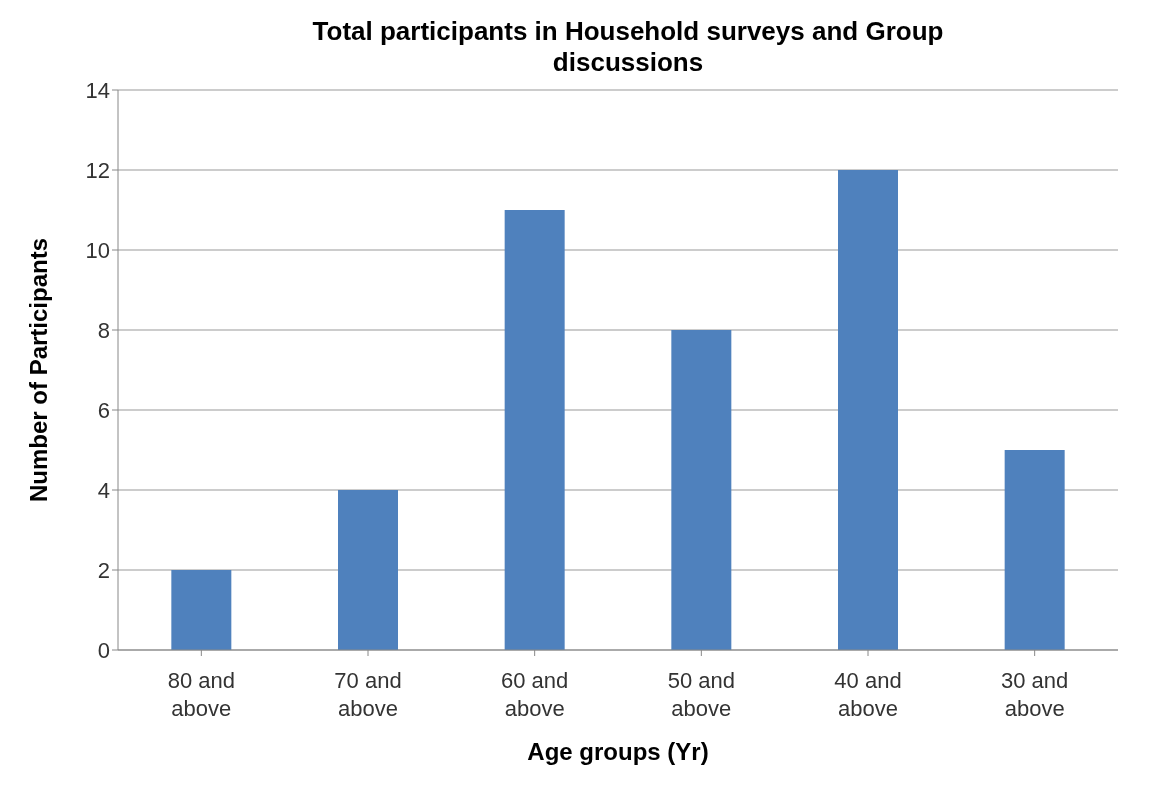 The image size is (1163, 798). I want to click on x-tick-label: 80 and above, so click(201, 694).